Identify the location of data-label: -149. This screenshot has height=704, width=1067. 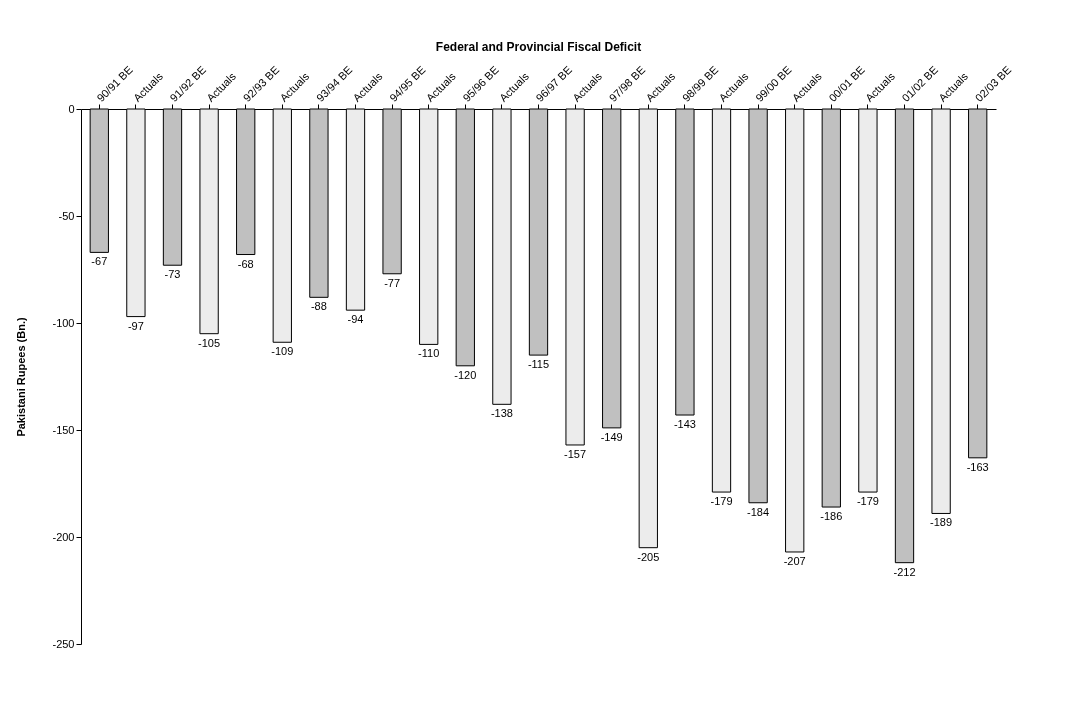
(611, 436).